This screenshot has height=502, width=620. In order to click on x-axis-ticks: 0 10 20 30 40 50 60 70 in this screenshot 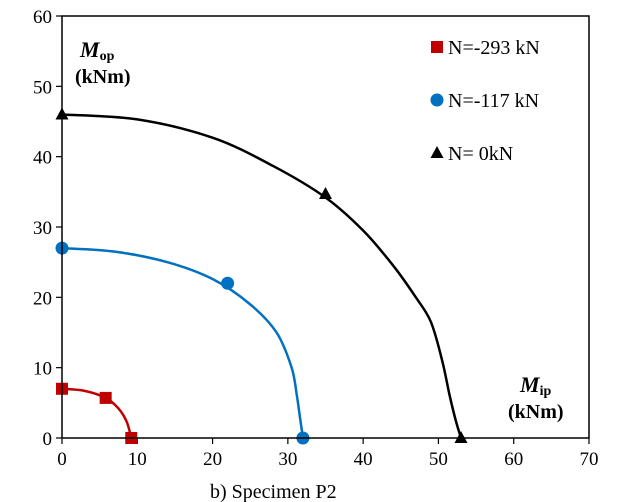, I will do `click(328, 454)`.